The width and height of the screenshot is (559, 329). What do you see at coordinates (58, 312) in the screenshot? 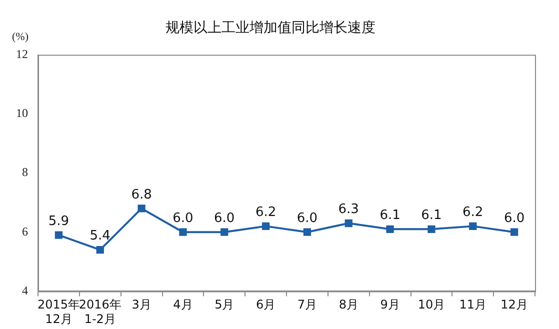
I see `x-tick-label: 2015年 12月` at bounding box center [58, 312].